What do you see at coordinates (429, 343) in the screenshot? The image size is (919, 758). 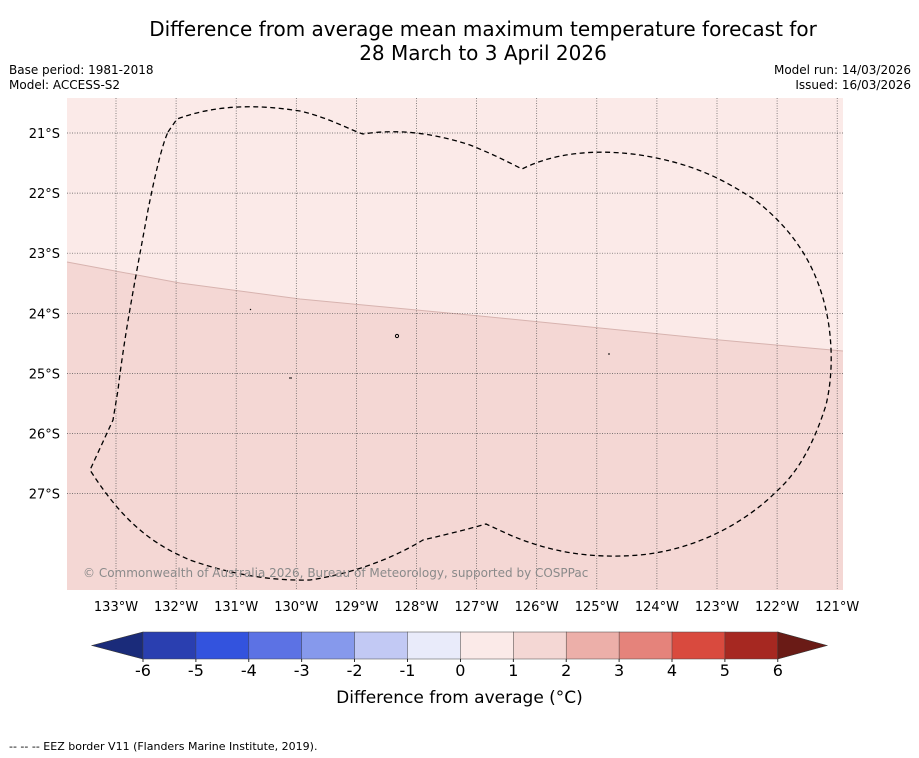 I see `island-markers` at bounding box center [429, 343].